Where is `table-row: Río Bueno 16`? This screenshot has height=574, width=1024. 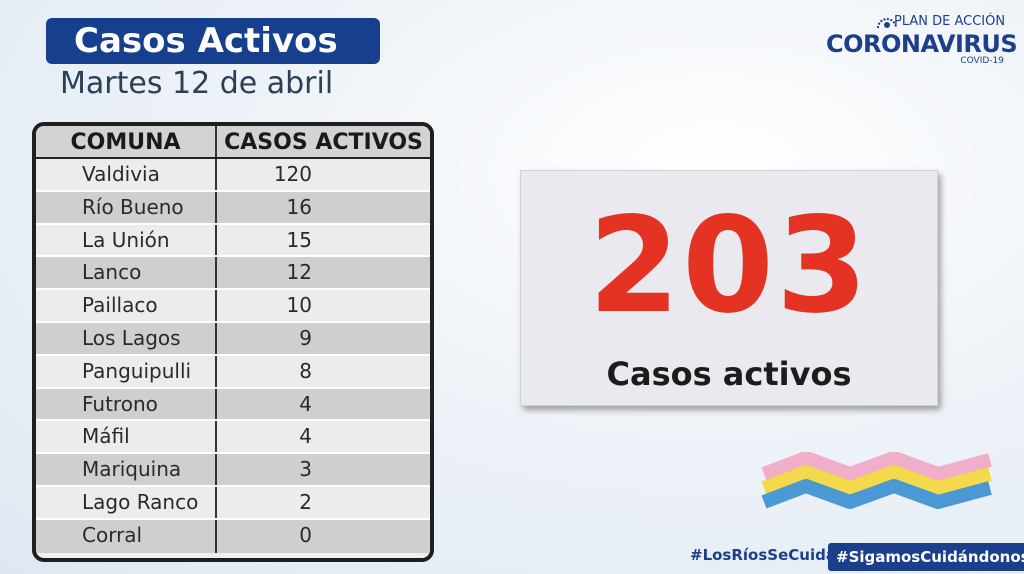 table-row: Río Bueno 16 is located at coordinates (233, 208).